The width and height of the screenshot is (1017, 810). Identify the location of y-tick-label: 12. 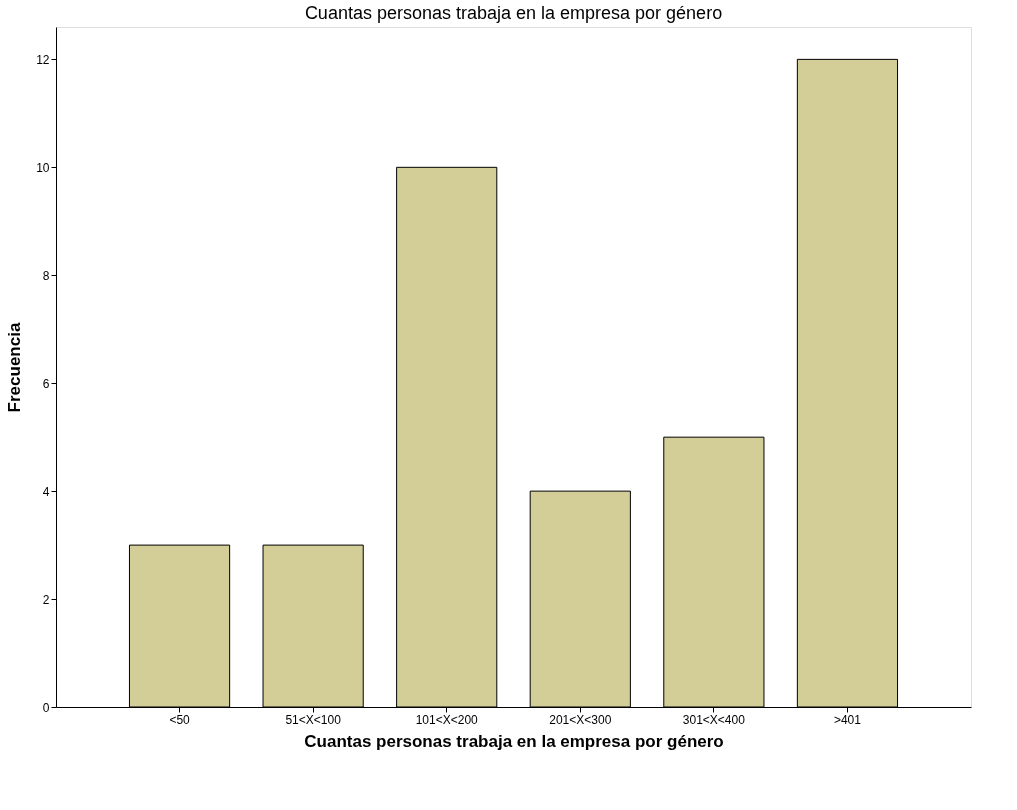
(43, 59).